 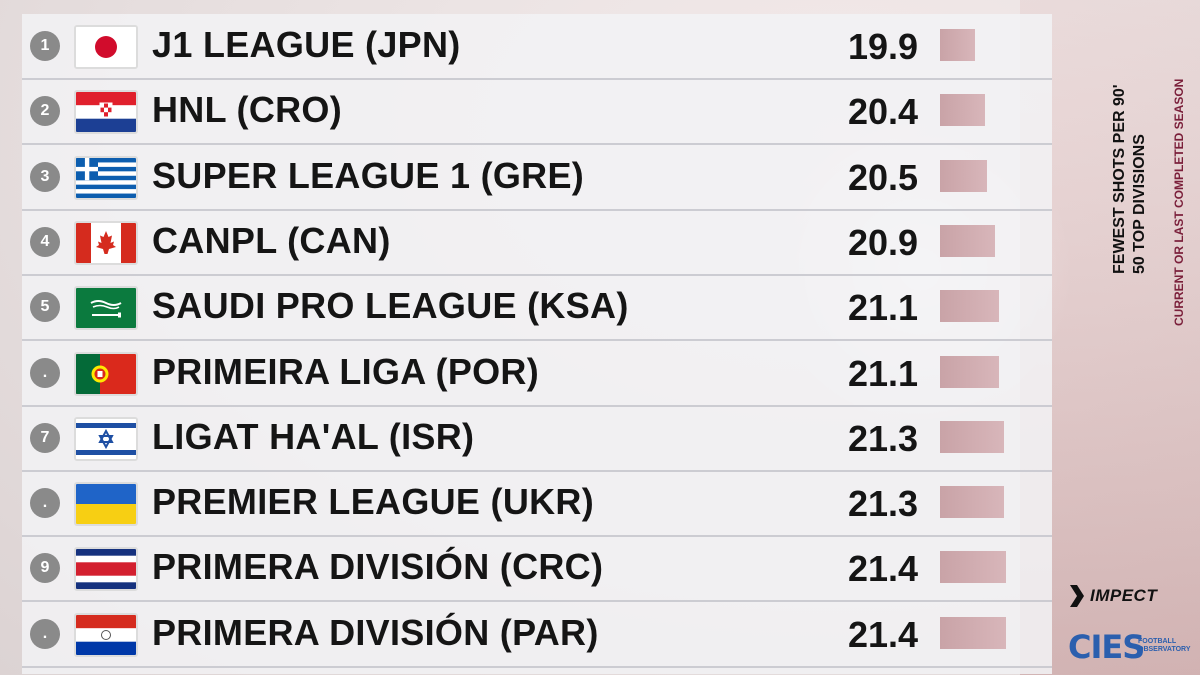 I want to click on table-row: . PRIMEIRA LIGA (POR) 21.1, so click(x=537, y=374).